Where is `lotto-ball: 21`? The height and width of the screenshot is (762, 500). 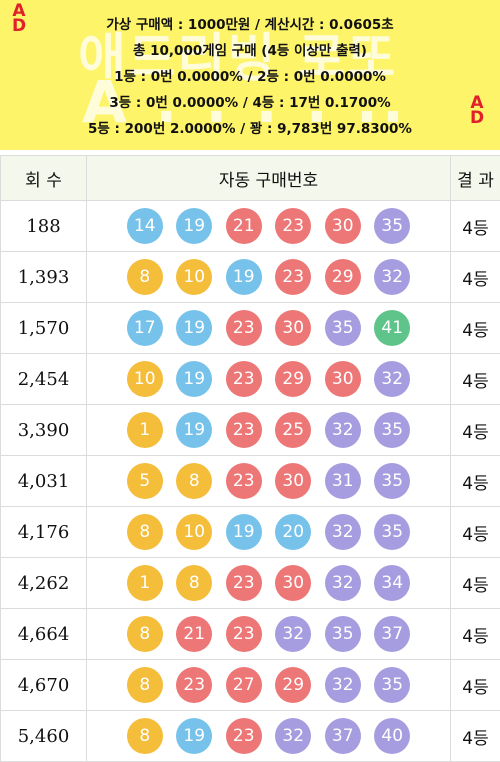 lotto-ball: 21 is located at coordinates (244, 226).